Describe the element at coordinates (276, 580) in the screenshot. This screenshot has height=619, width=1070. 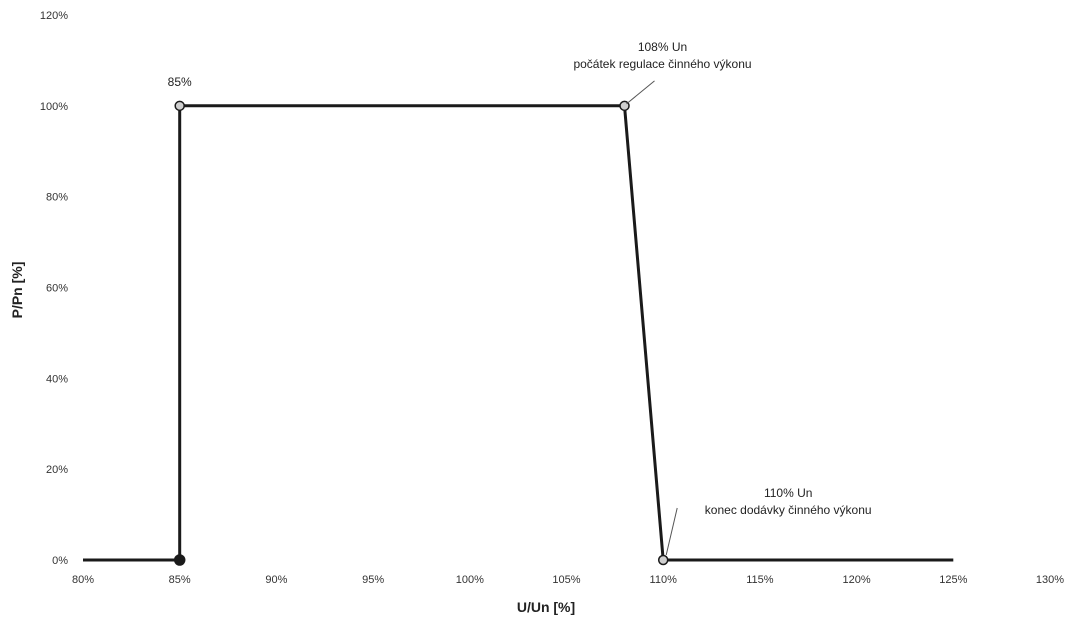
I see `x-tick-label: 90%` at that location.